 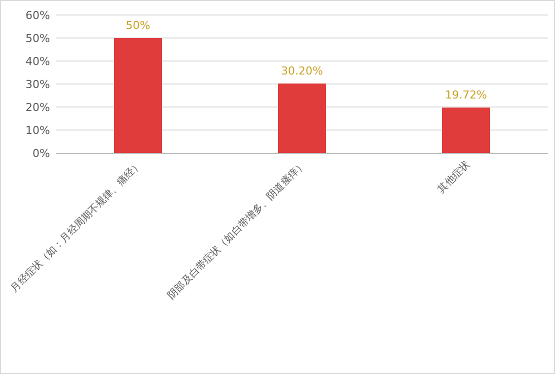 What do you see at coordinates (38, 61) in the screenshot?
I see `y-tick-label: 40%` at bounding box center [38, 61].